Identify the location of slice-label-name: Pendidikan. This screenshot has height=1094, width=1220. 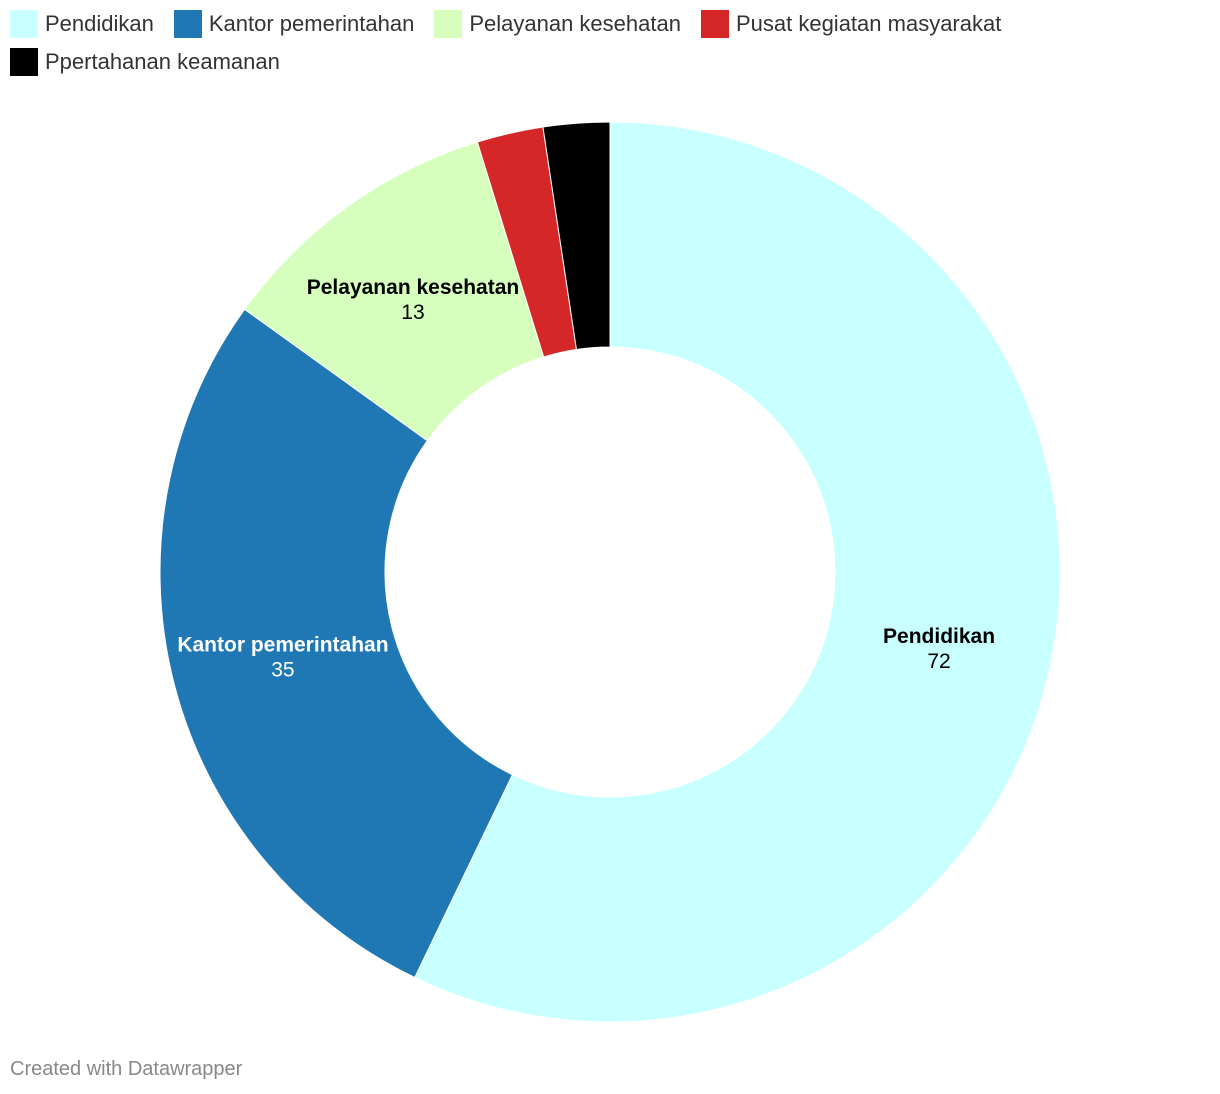
(939, 636).